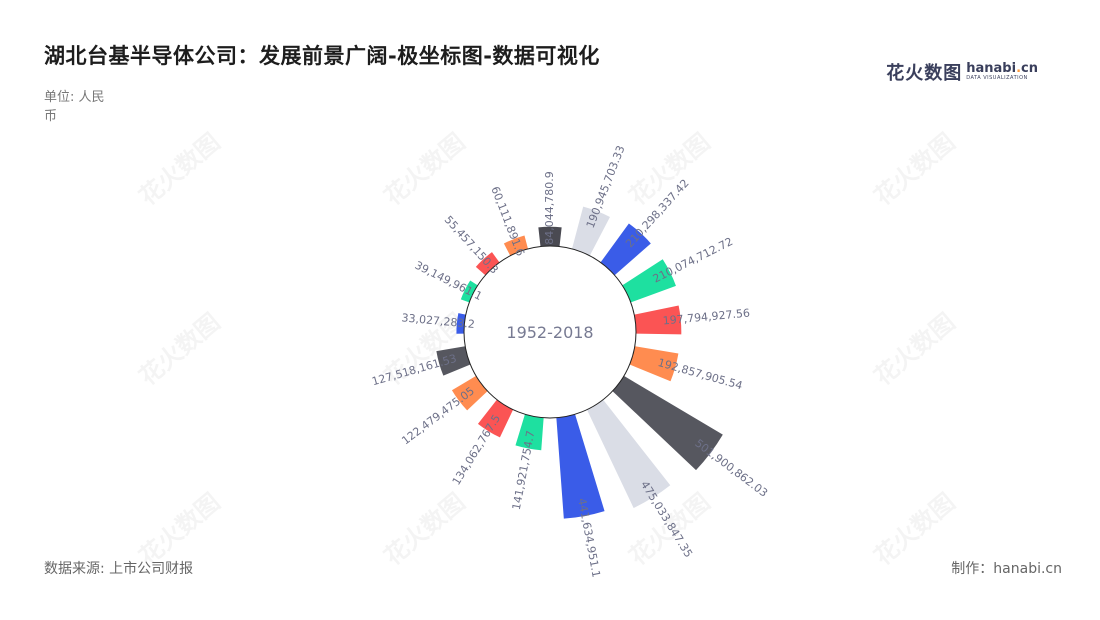 The height and width of the screenshot is (620, 1100). Describe the element at coordinates (438, 321) in the screenshot. I see `bar-value-label: 33,027,283.2` at that location.